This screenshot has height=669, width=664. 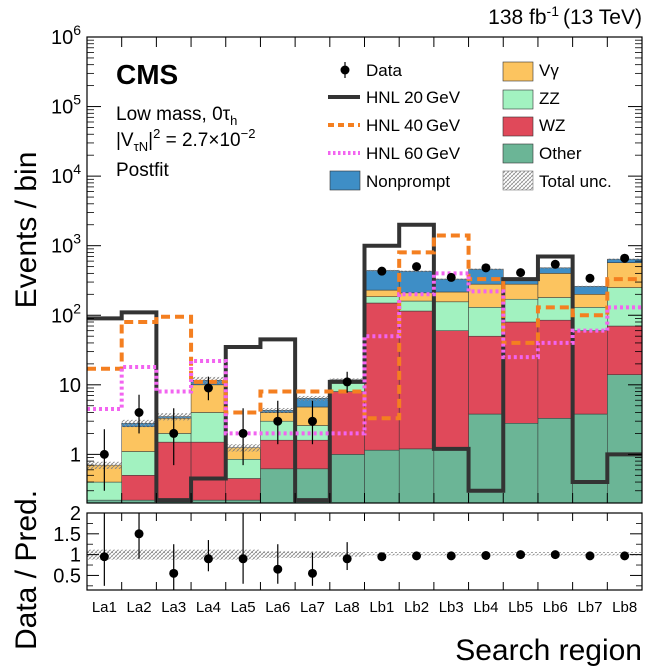 I want to click on bar-zz-Lb5, so click(x=521, y=310).